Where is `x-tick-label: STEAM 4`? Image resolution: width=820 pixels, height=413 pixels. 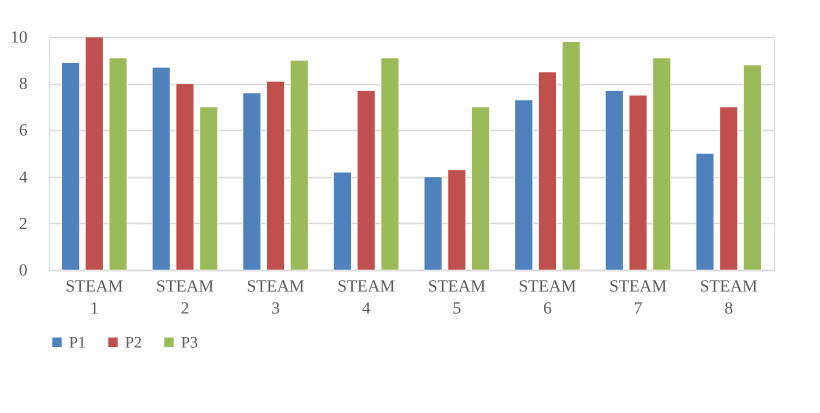
x-tick-label: STEAM 4 is located at coordinates (366, 297).